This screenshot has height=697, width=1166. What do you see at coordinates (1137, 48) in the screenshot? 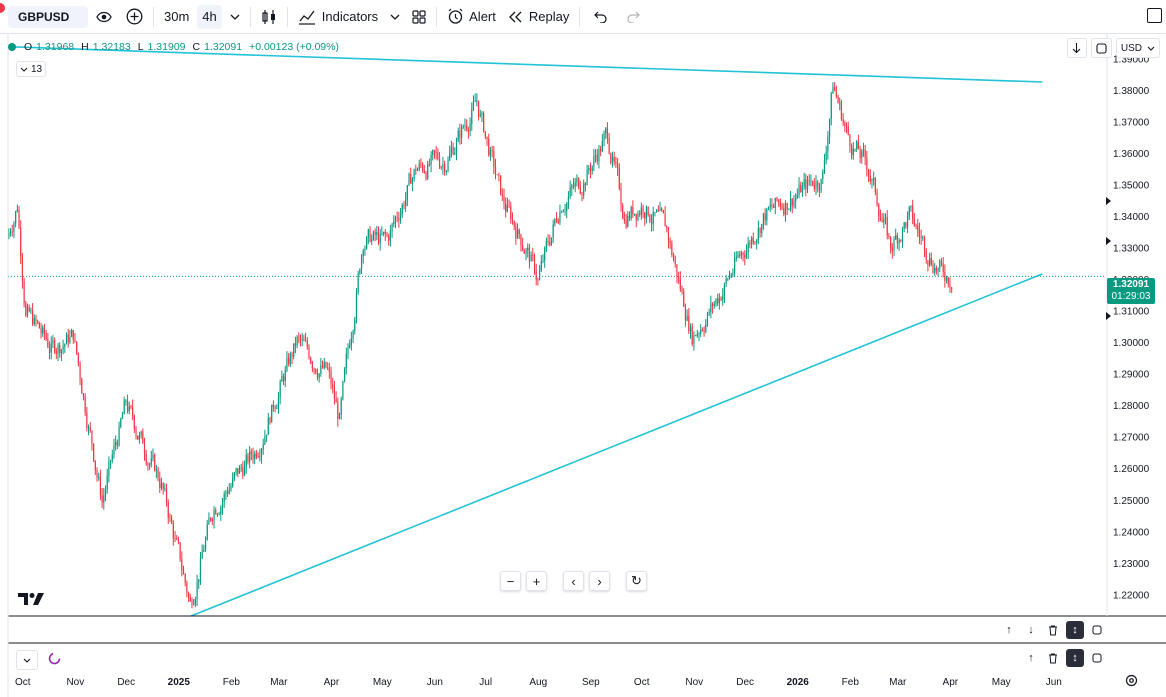
I see `currency-button: USD` at bounding box center [1137, 48].